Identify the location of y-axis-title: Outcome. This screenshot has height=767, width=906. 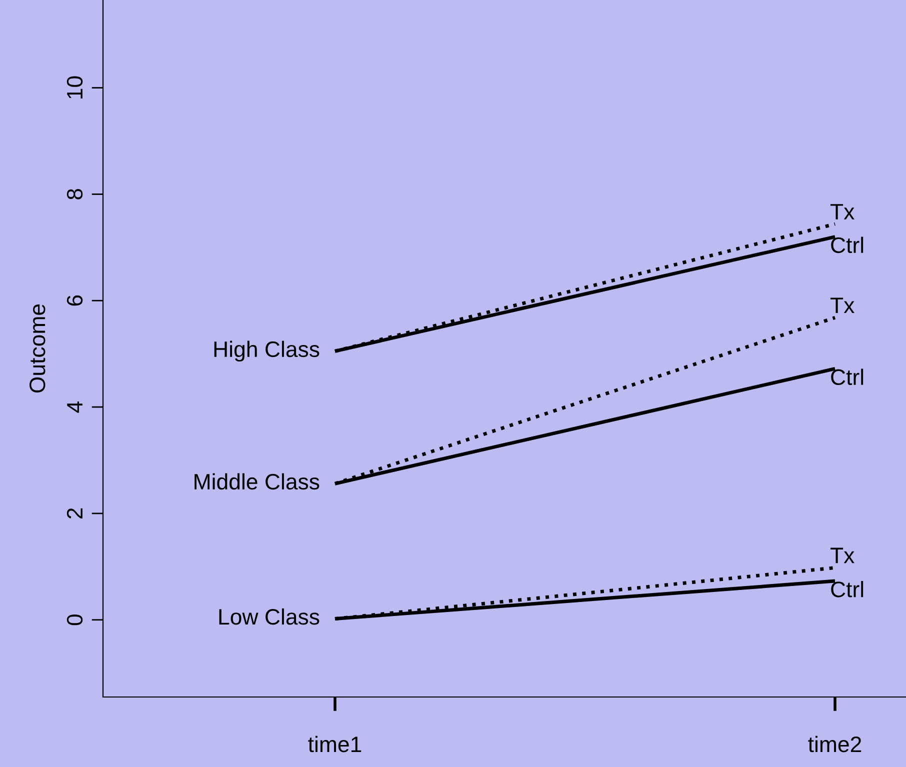
(38, 348).